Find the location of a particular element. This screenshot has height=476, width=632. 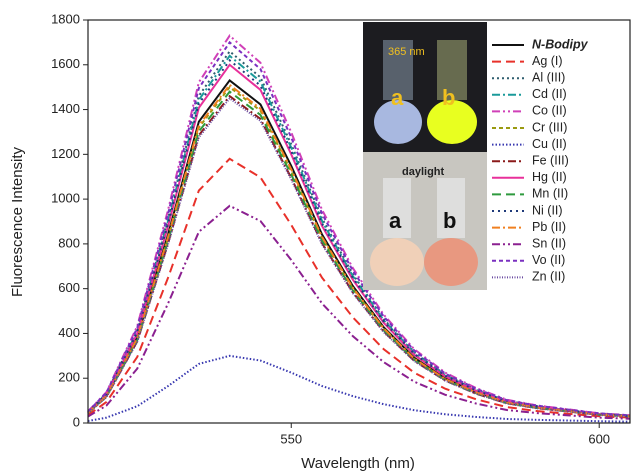

data-line is located at coordinates (359, 388).